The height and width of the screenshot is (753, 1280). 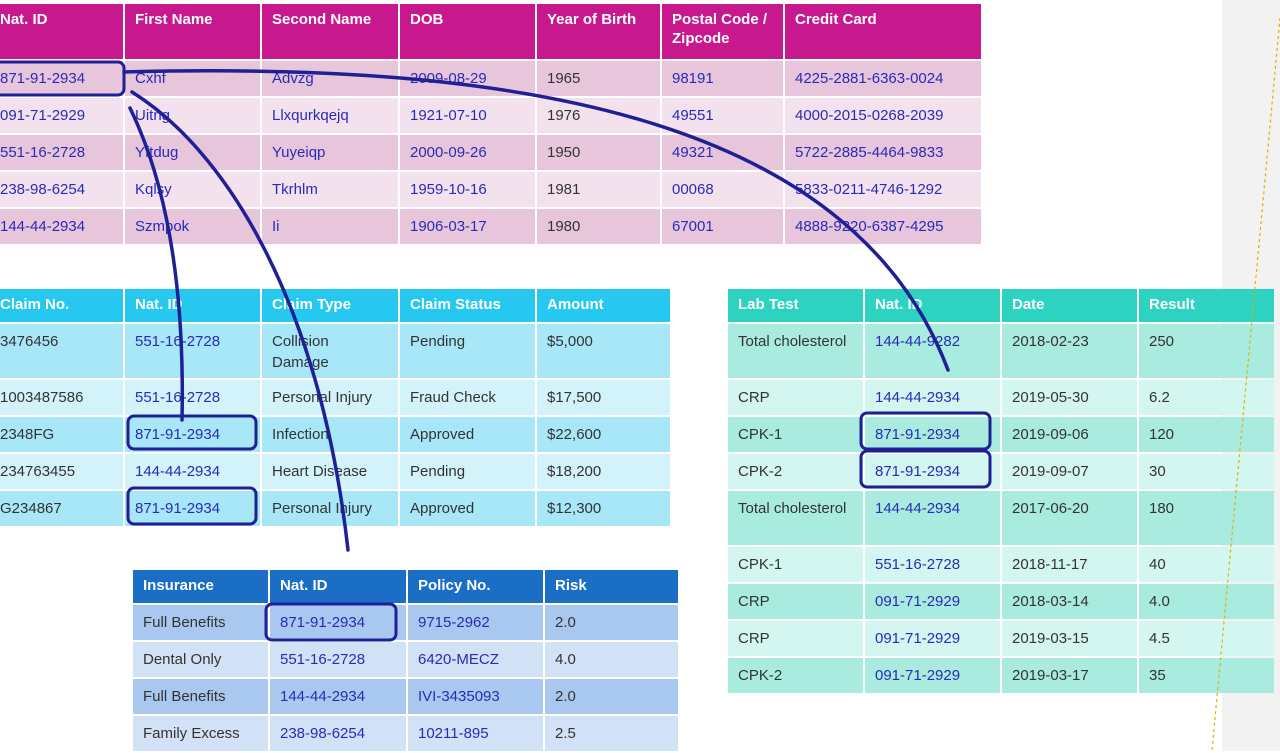 What do you see at coordinates (598, 31) in the screenshot?
I see `header-year-of-birth: Year of Birth` at bounding box center [598, 31].